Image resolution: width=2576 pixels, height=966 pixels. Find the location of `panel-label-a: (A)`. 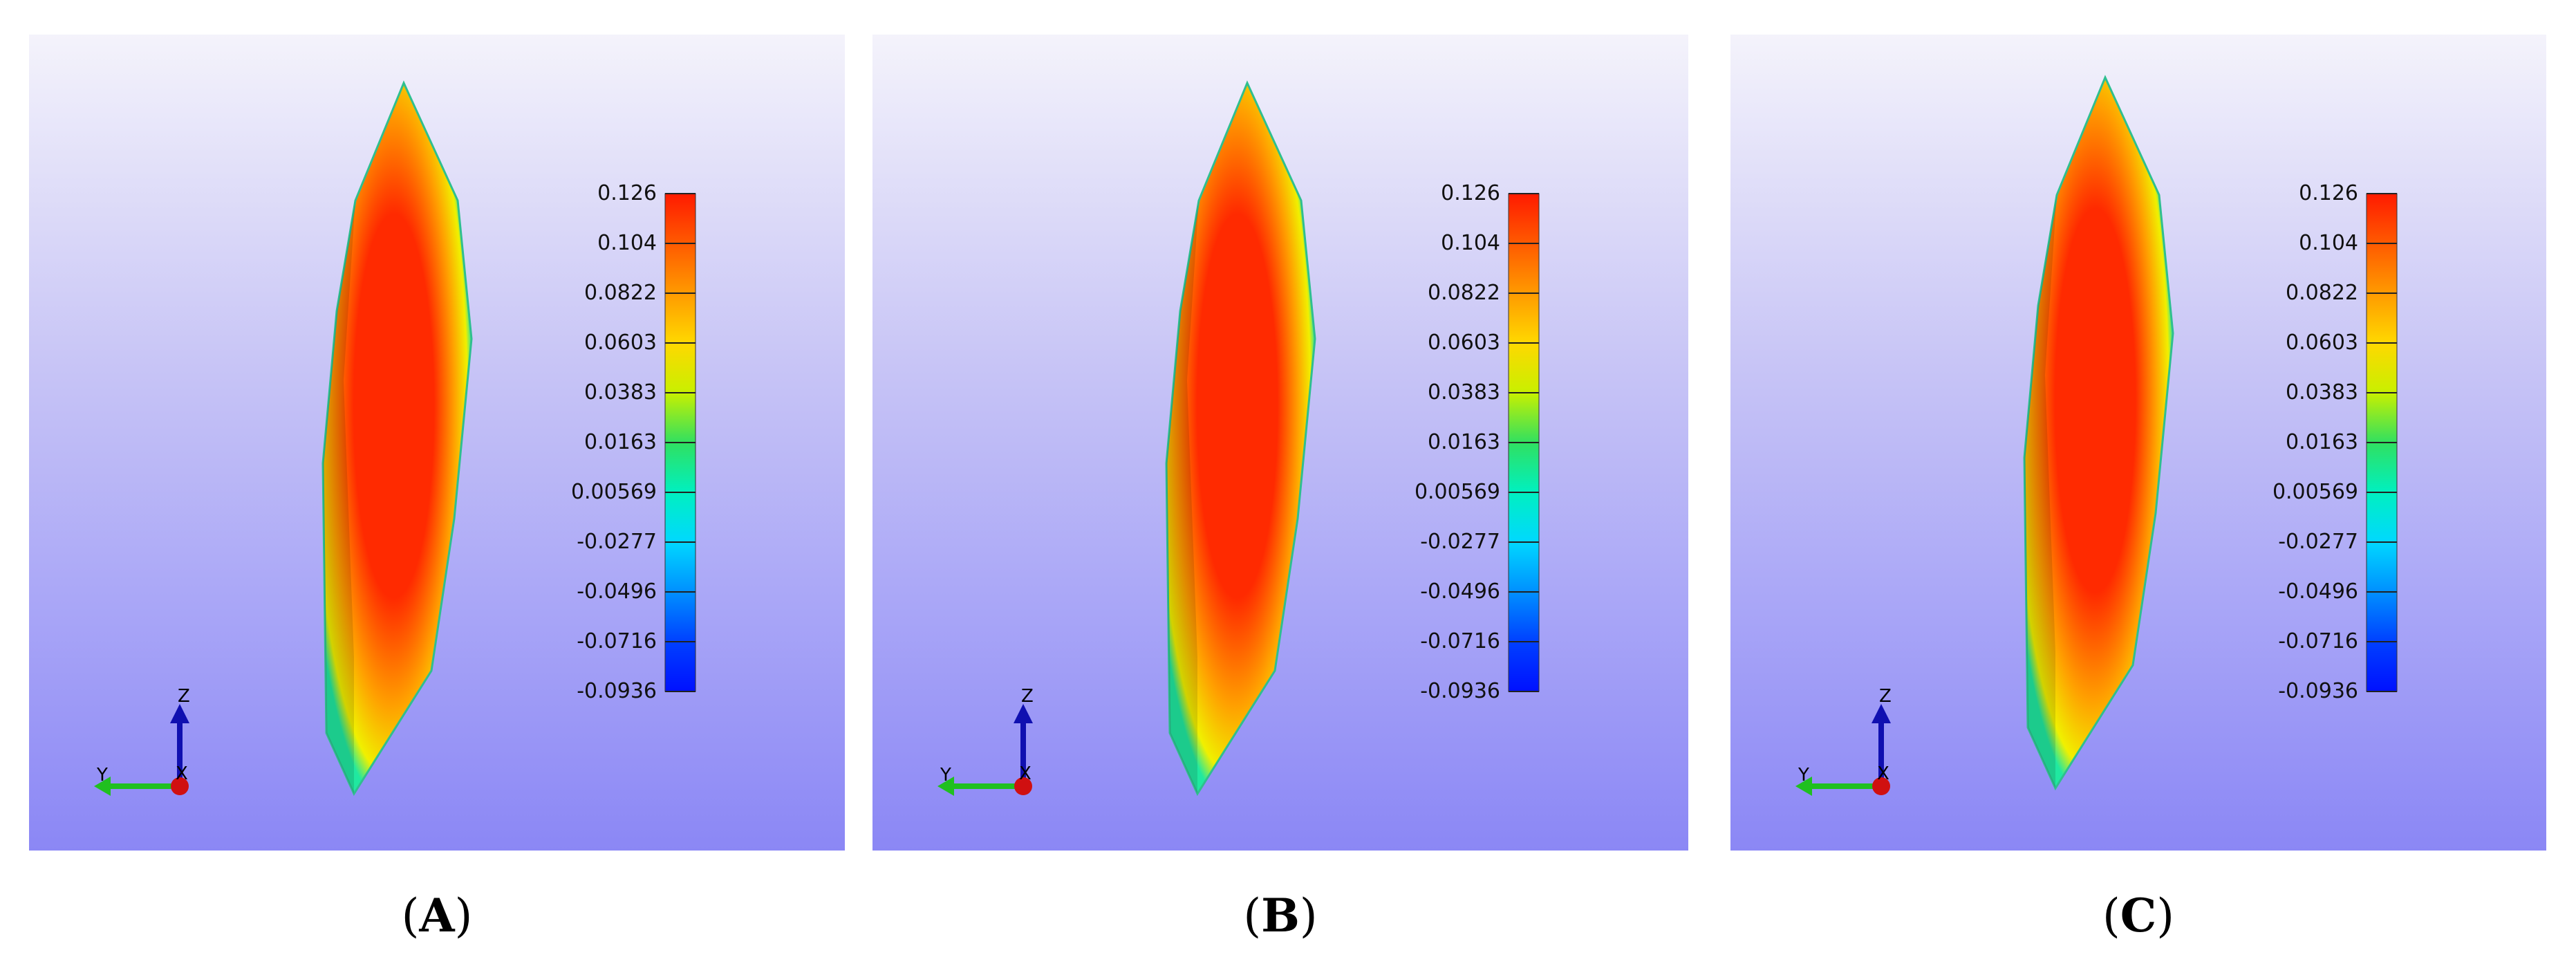

panel-label-a: (A) is located at coordinates (437, 916).